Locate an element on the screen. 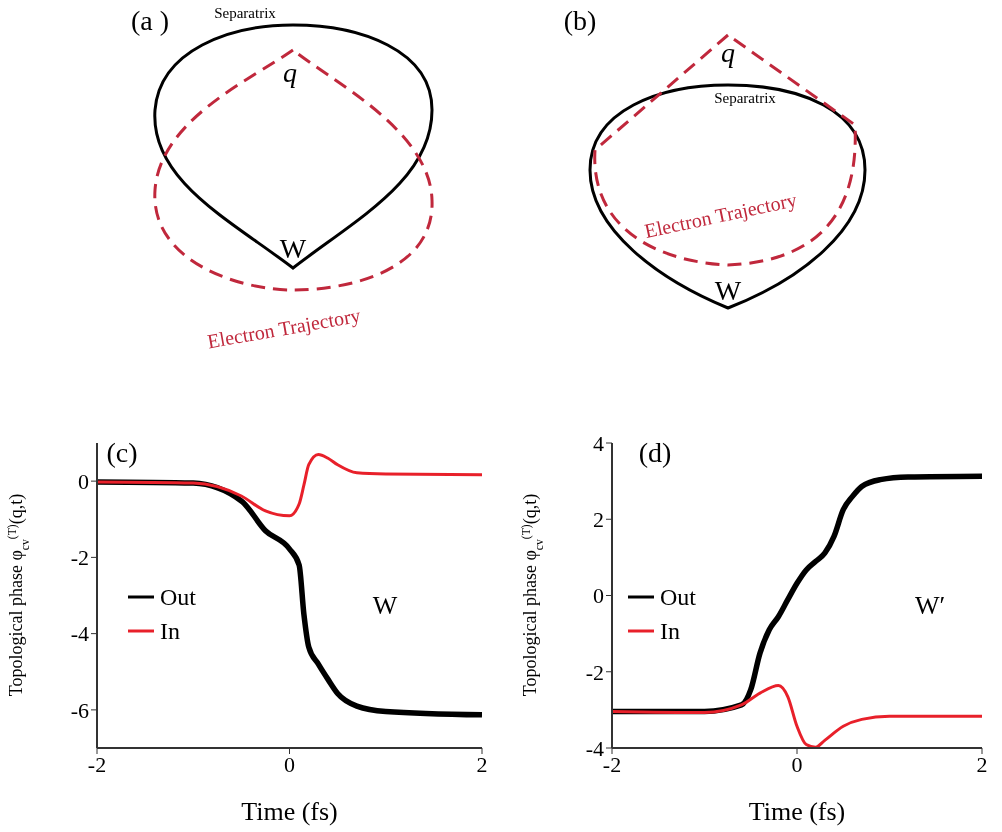 The image size is (1002, 832). x-tick-label: -2 is located at coordinates (97, 764).